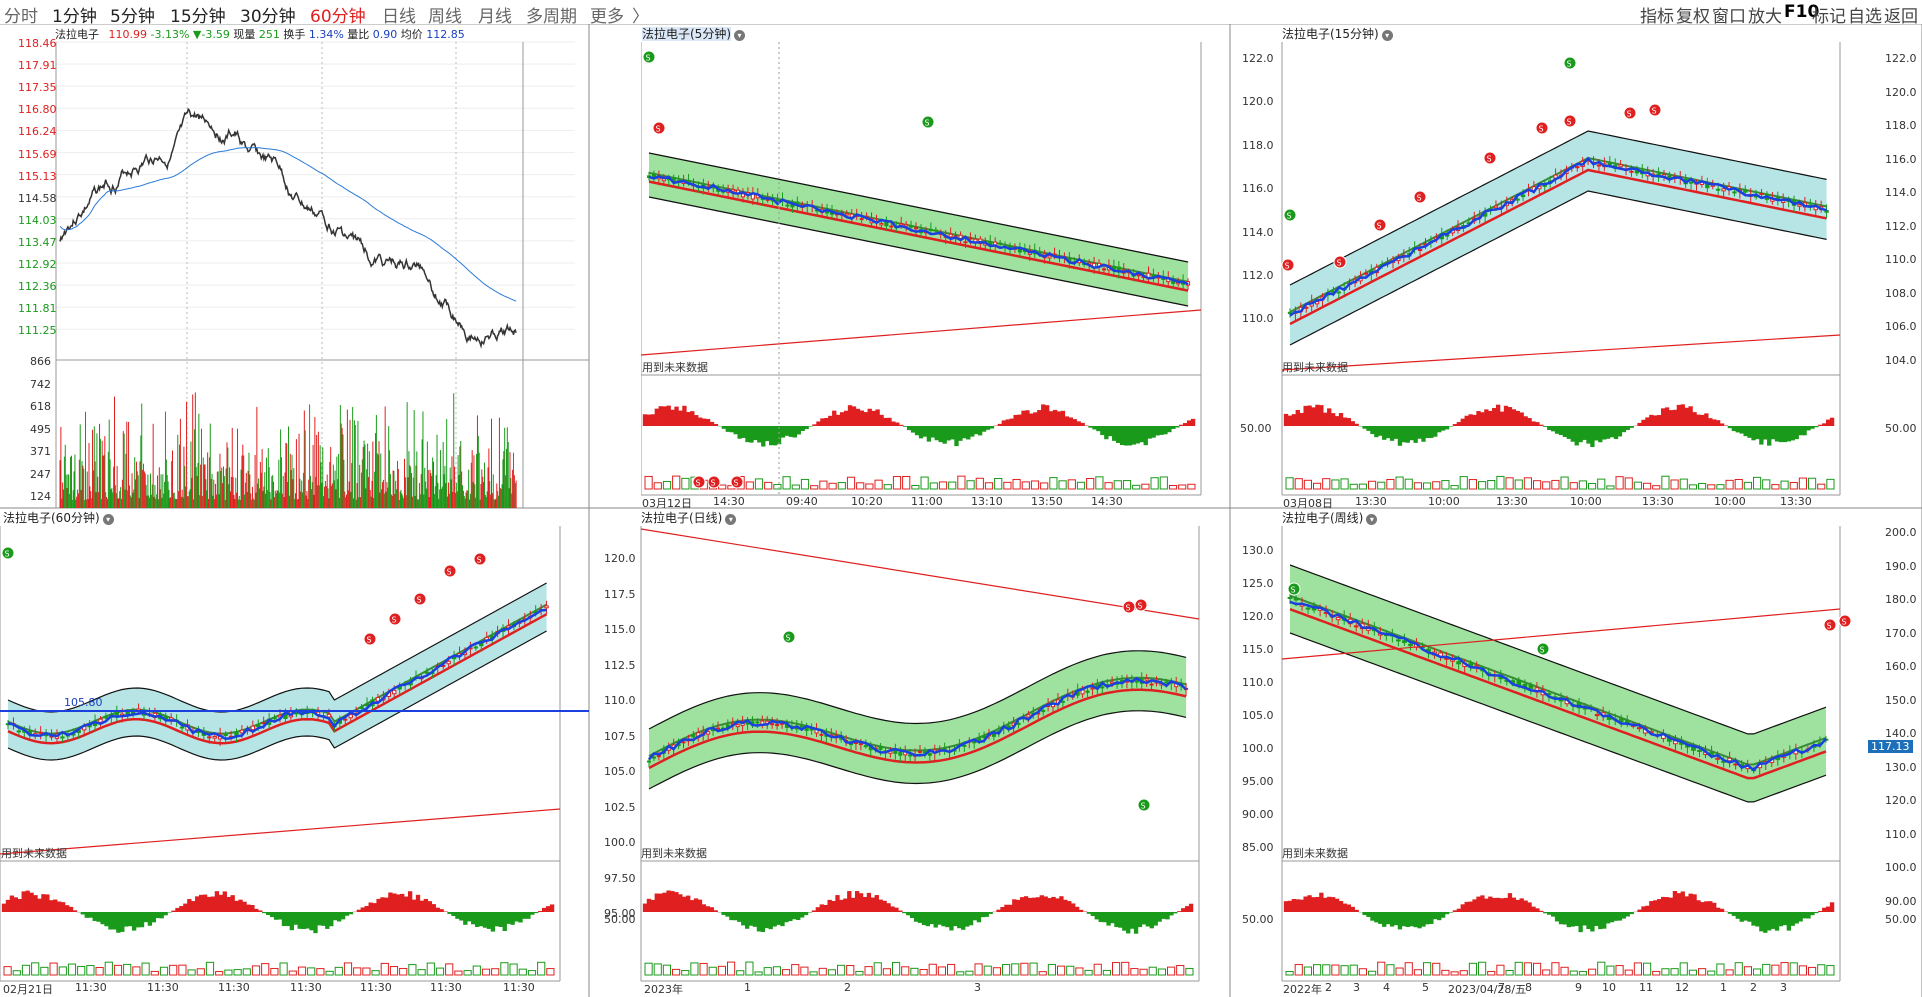 The height and width of the screenshot is (997, 1922). Describe the element at coordinates (58, 517) in the screenshot. I see `m60-title: 法拉电子(60分钟) ▾` at that location.